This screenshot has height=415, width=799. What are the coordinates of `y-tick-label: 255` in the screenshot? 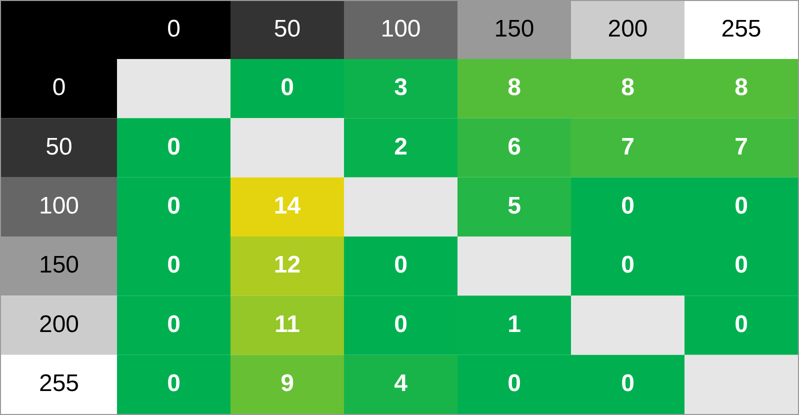 It's located at (59, 384).